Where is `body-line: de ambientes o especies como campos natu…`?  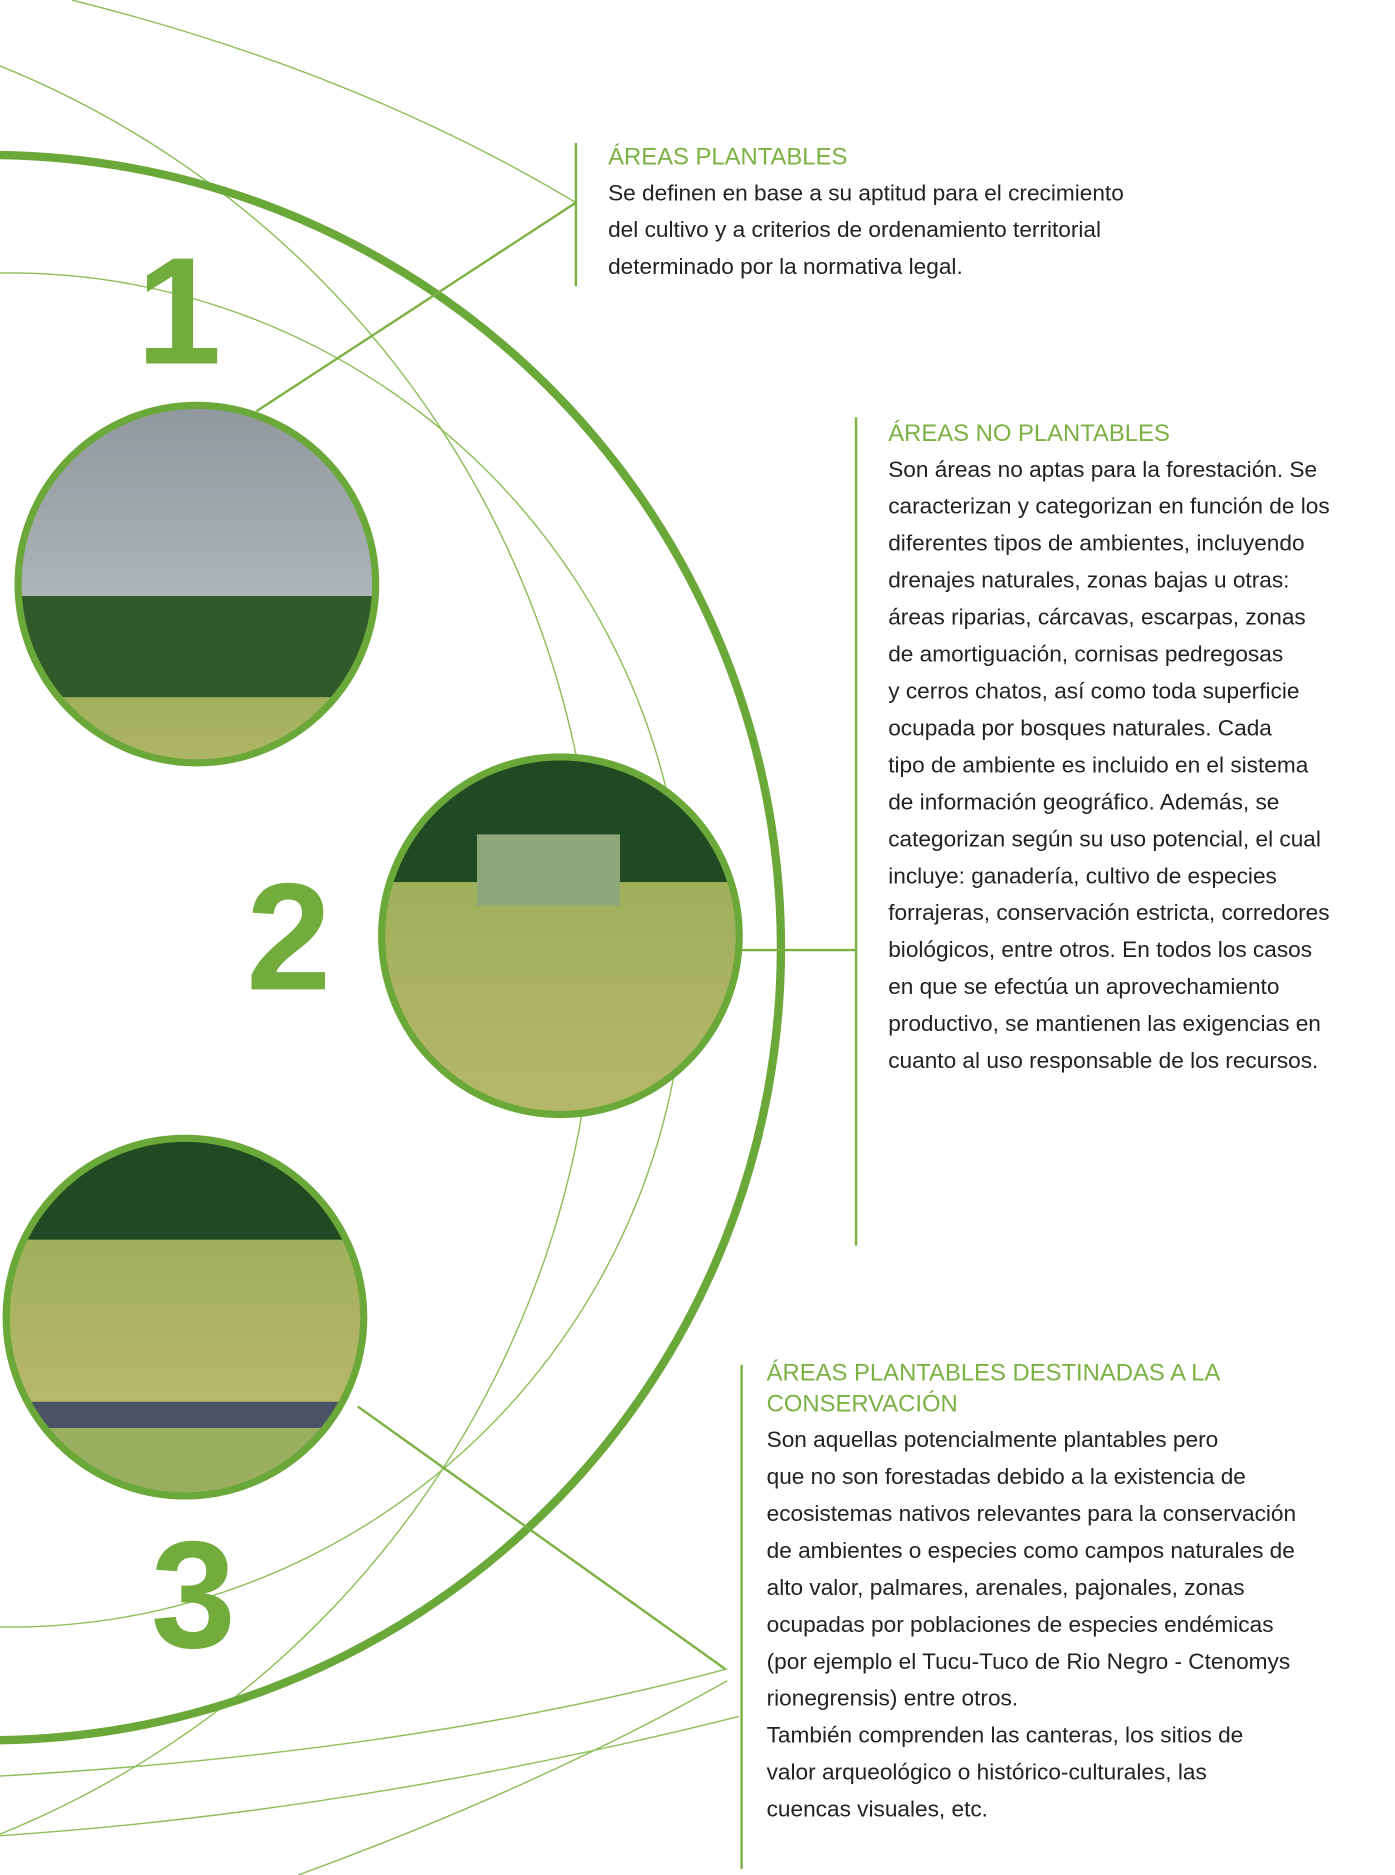 body-line: de ambientes o especies como campos natu… is located at coordinates (1031, 1550).